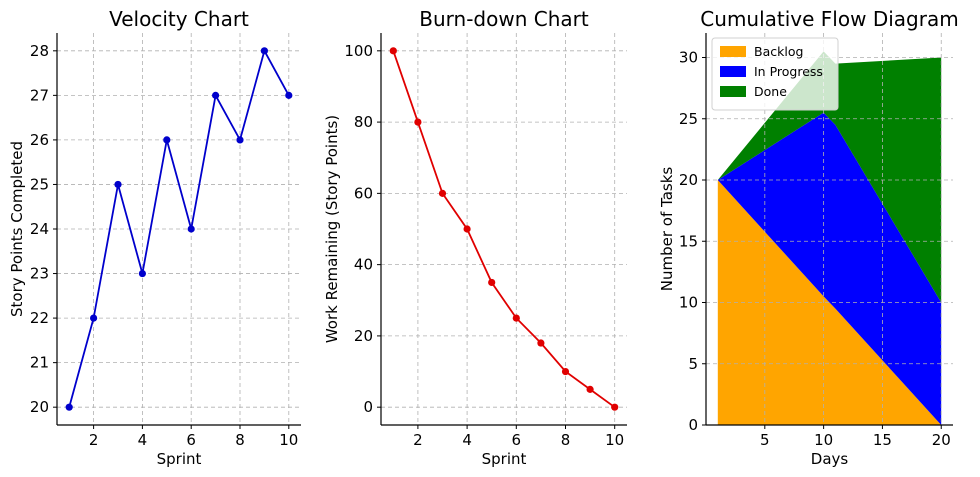  What do you see at coordinates (39, 140) in the screenshot?
I see `y-tick-label: 26` at bounding box center [39, 140].